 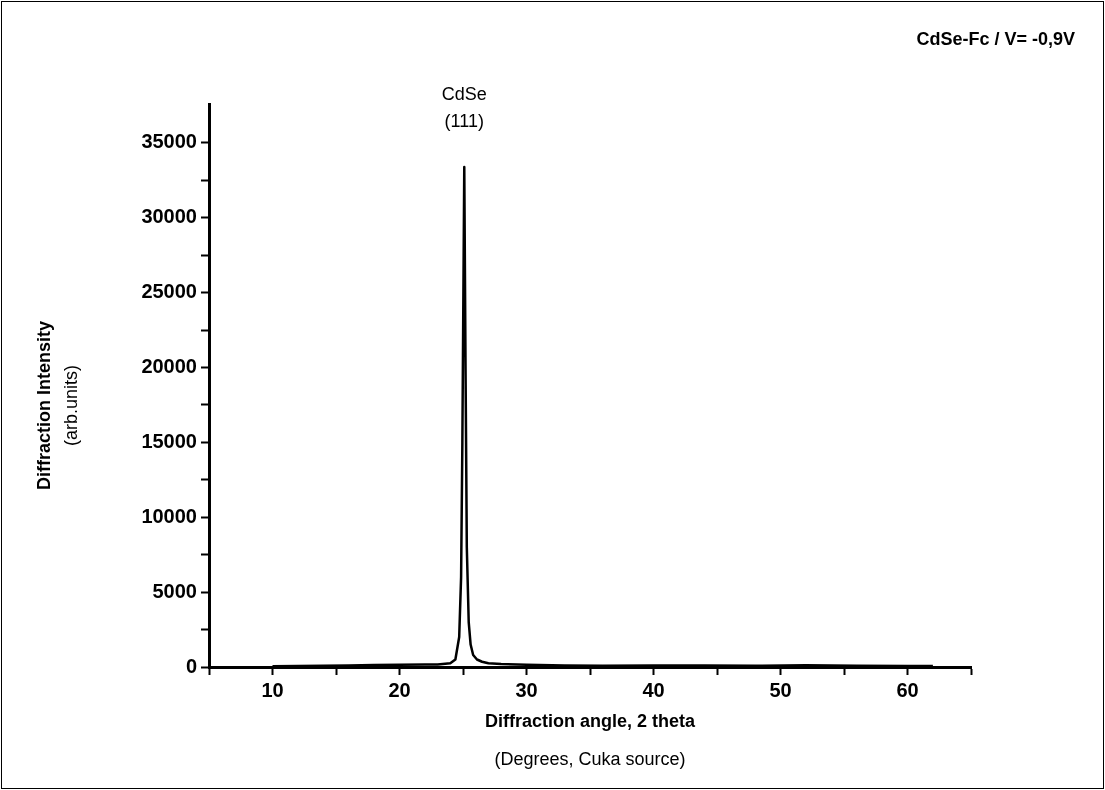 What do you see at coordinates (169, 141) in the screenshot?
I see `y-tick-label: 35000` at bounding box center [169, 141].